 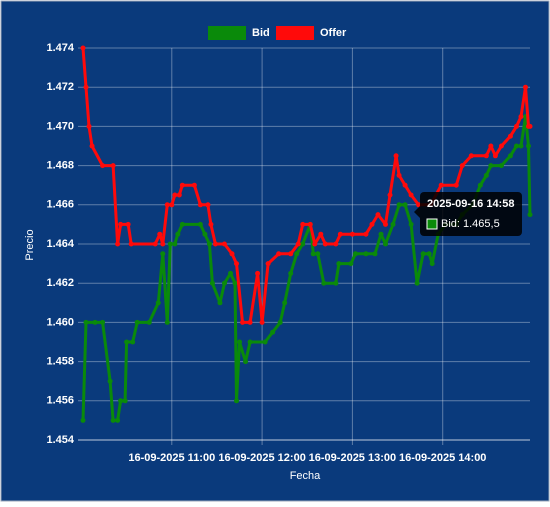 What do you see at coordinates (261, 33) in the screenshot?
I see `legend-label: Bid` at bounding box center [261, 33].